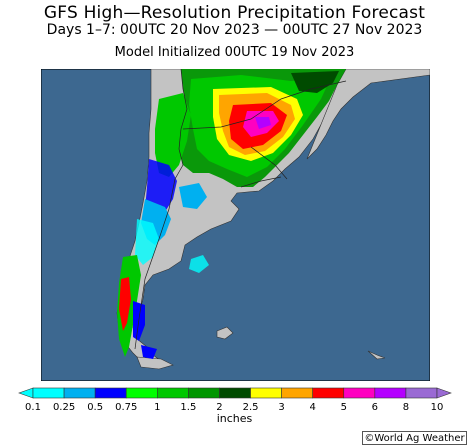 The width and height of the screenshot is (469, 446). What do you see at coordinates (157, 407) in the screenshot?
I see `legend-tick-label: 1` at bounding box center [157, 407].